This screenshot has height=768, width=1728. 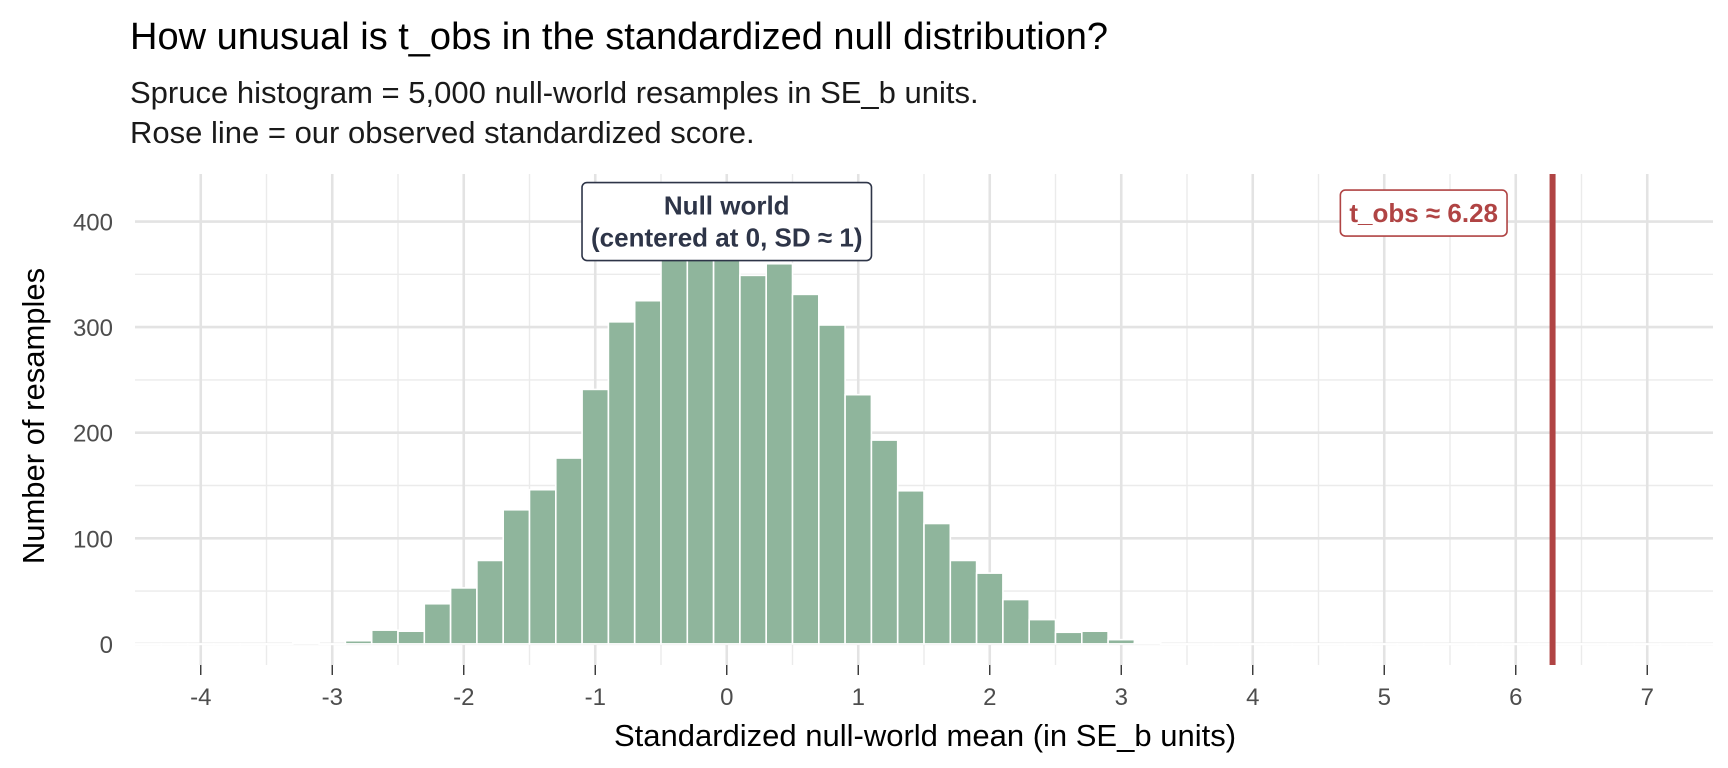 What do you see at coordinates (726, 238) in the screenshot?
I see `annotation-text: (centered at 0, SD ≈ 1)` at bounding box center [726, 238].